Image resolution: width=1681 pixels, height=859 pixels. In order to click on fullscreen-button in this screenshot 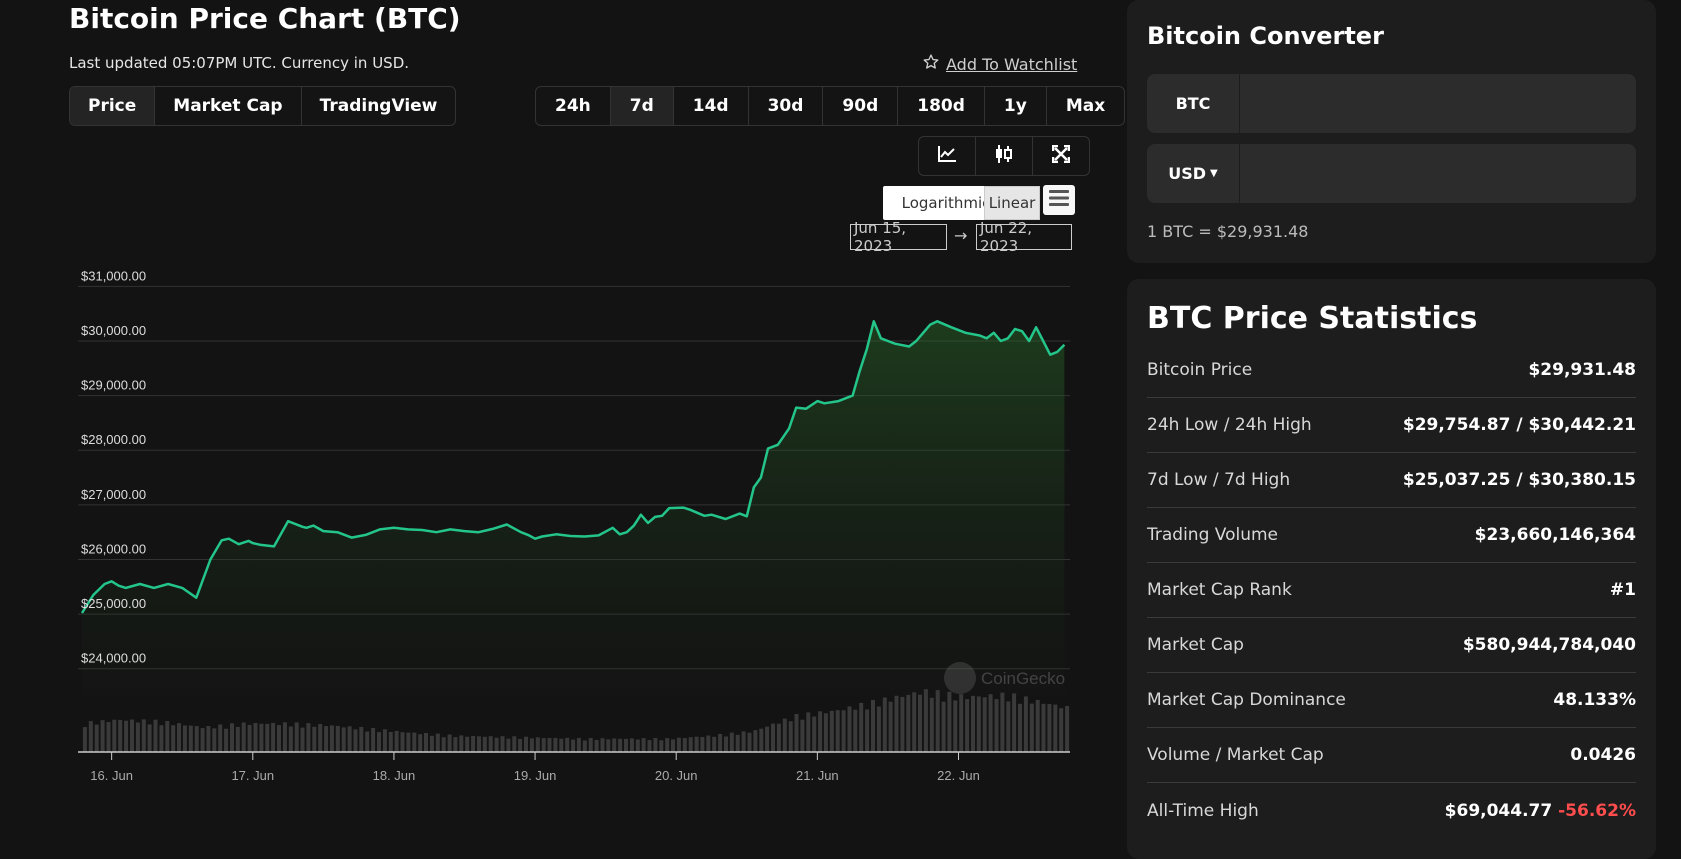, I will do `click(1061, 156)`.